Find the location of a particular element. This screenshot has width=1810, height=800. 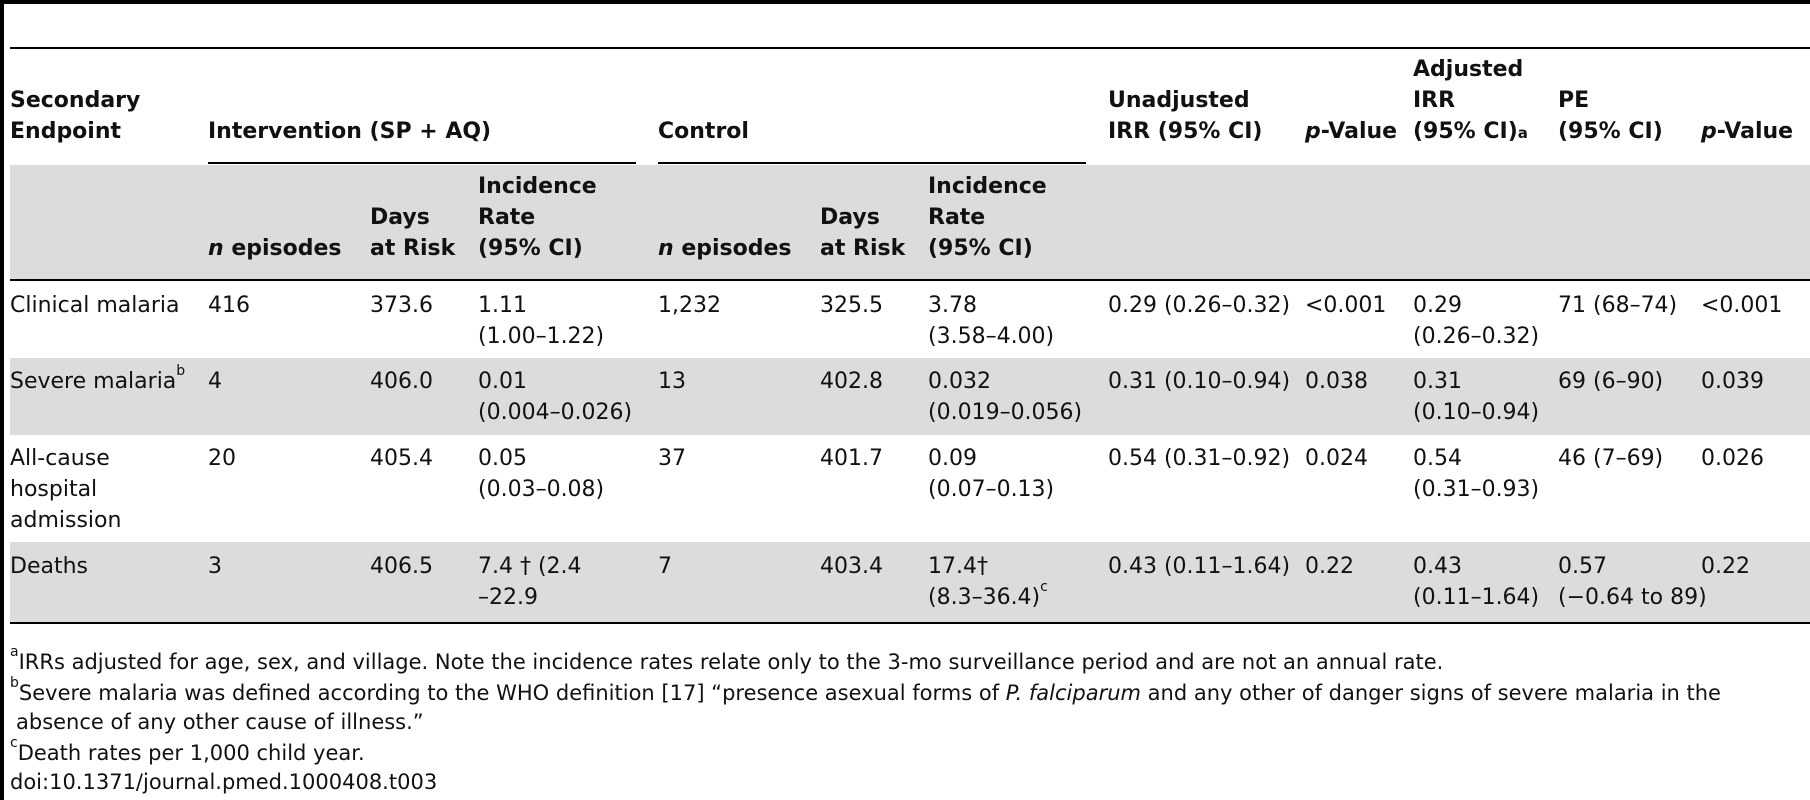

row4-ctl-n: 7 is located at coordinates (665, 566).